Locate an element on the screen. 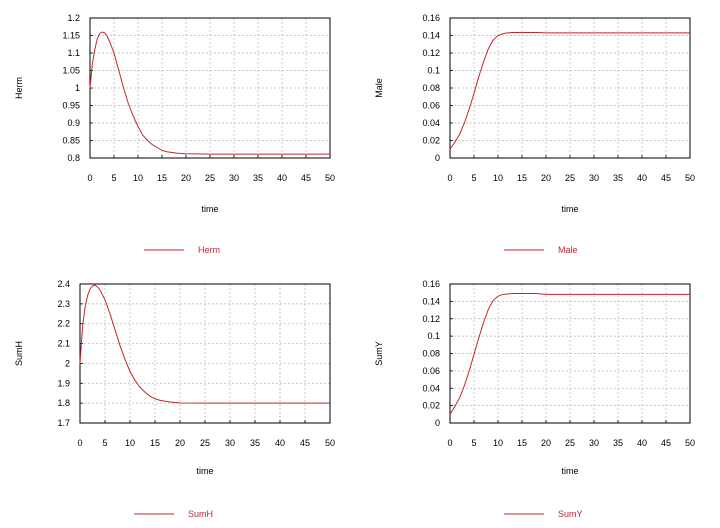 This screenshot has width=720, height=528. legend-label: Male is located at coordinates (568, 250).